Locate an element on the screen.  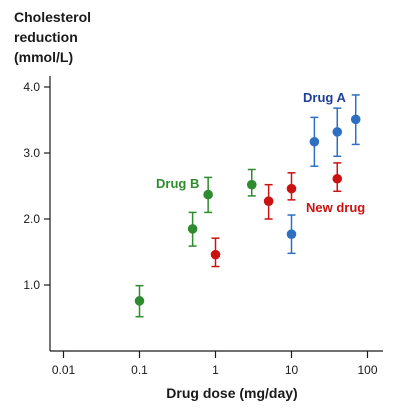
series-new-drug is located at coordinates (276, 215).